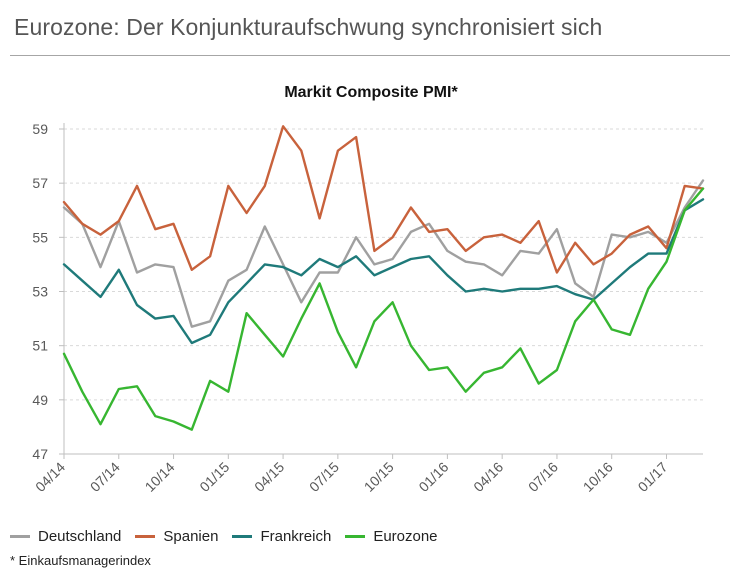 This screenshot has width=742, height=577. I want to click on x-tick-label: 07/14, so click(105, 477).